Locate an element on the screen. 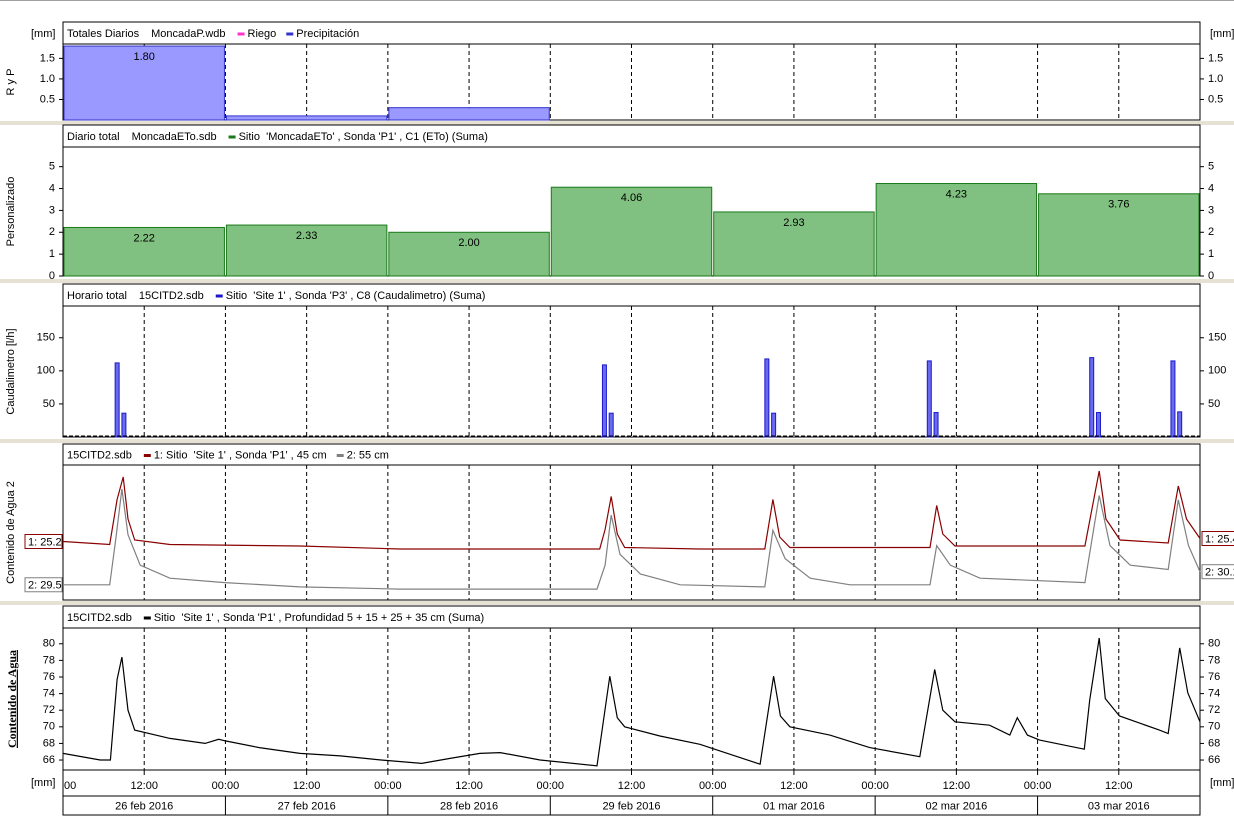  value-label: 2.22 is located at coordinates (144, 238).